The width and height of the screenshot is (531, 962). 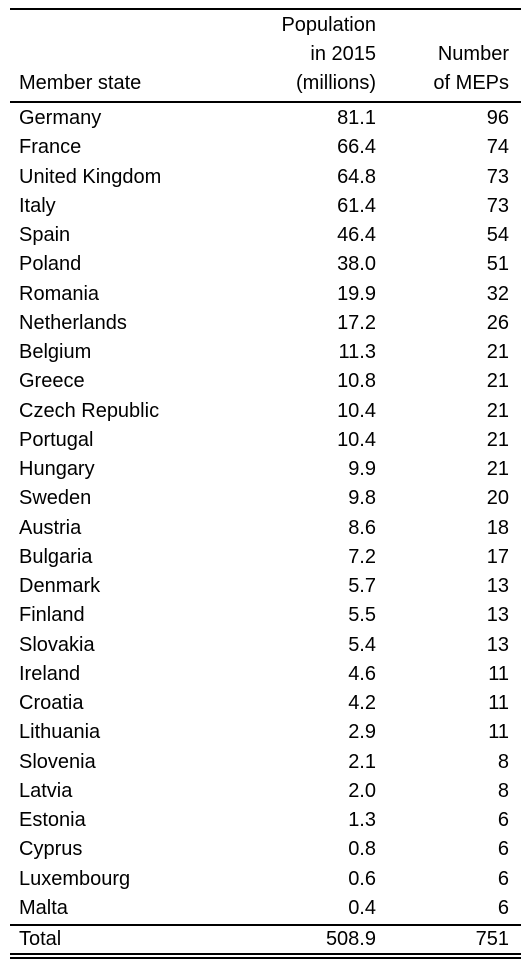 What do you see at coordinates (362, 849) in the screenshot?
I see `cell-population: 0.8` at bounding box center [362, 849].